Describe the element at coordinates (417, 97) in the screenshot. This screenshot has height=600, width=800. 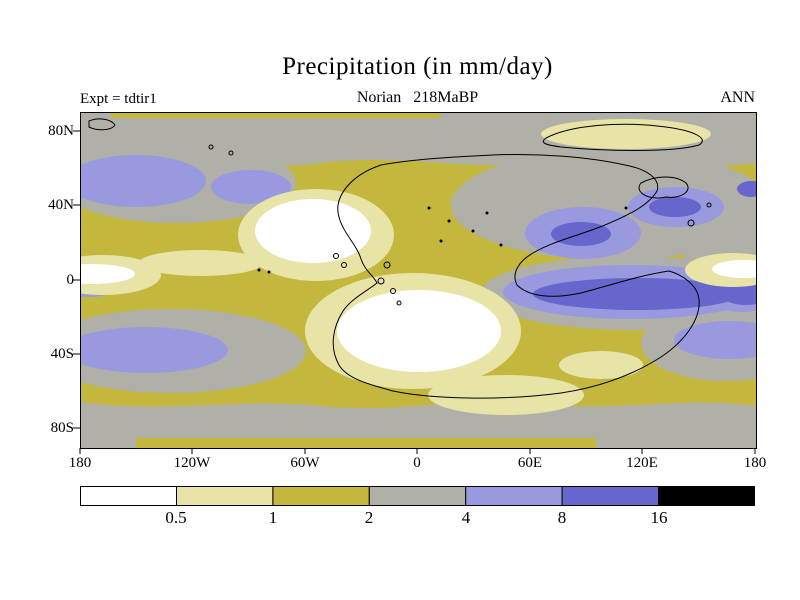
I see `period-label: Norian 218MaBP` at that location.